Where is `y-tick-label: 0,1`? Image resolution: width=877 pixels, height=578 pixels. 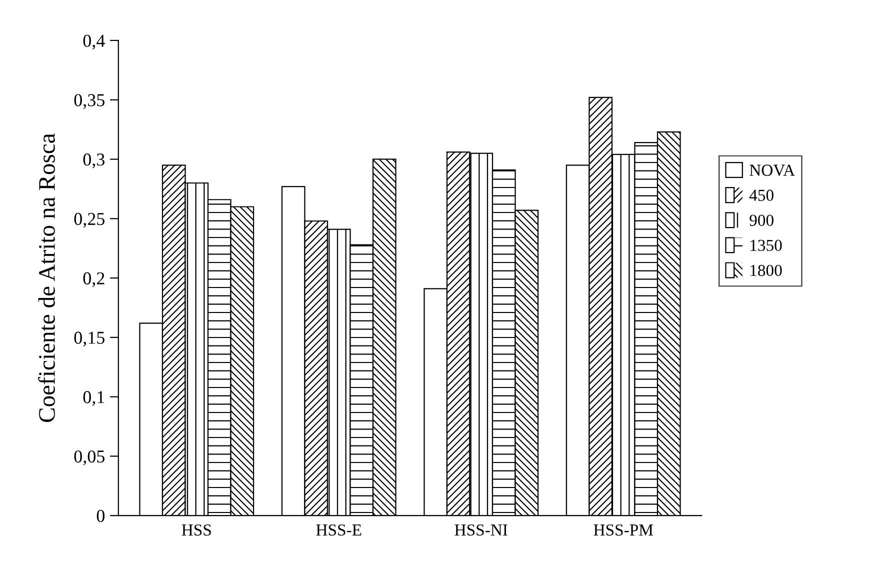 y-tick-label: 0,1 is located at coordinates (93, 398).